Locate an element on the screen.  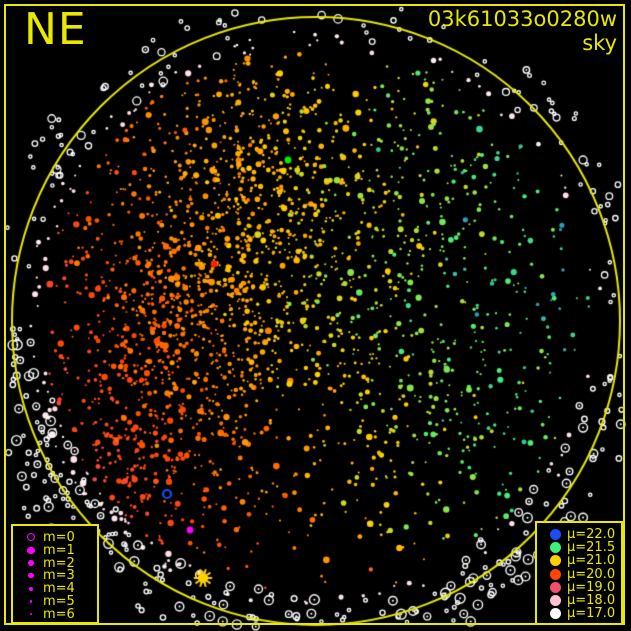
title-block: 03k61033o0280w sky is located at coordinates (522, 31).